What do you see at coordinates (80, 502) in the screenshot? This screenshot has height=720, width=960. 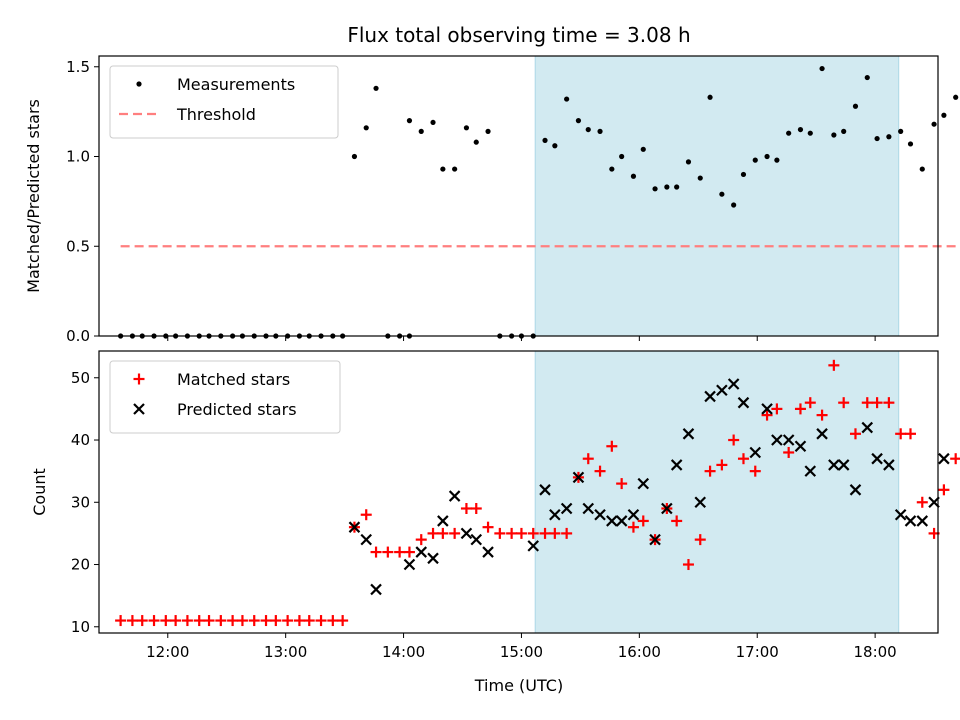 I see `y-tick-label: 30` at bounding box center [80, 502].